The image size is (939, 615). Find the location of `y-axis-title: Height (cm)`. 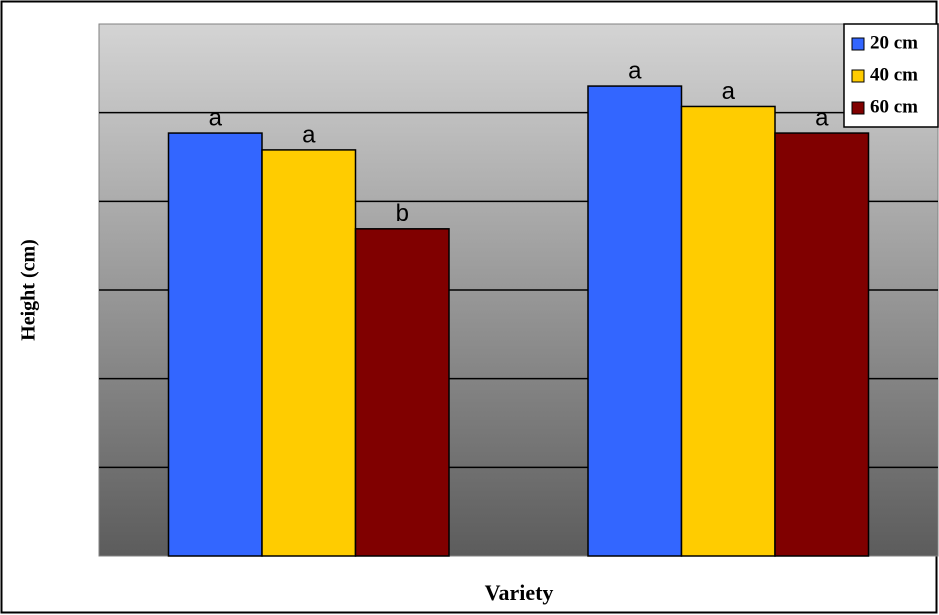

y-axis-title: Height (cm) is located at coordinates (29, 290).